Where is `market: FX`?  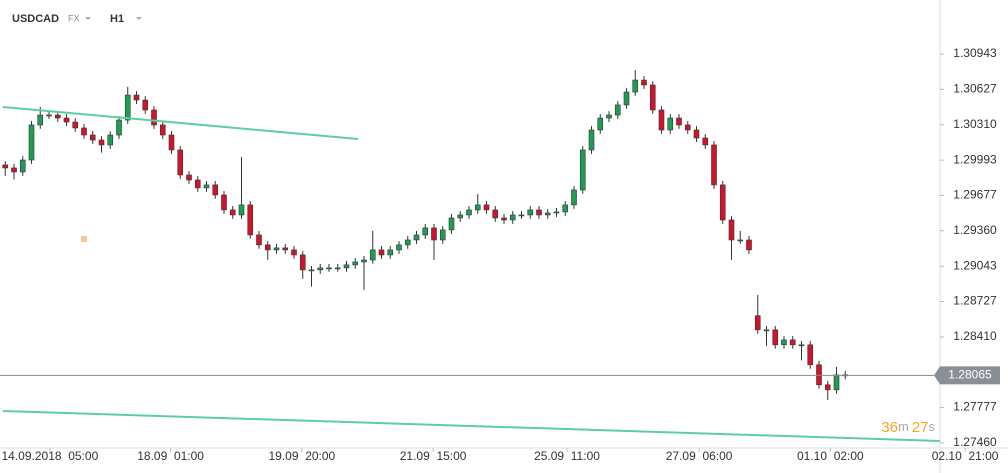
market: FX is located at coordinates (74, 18).